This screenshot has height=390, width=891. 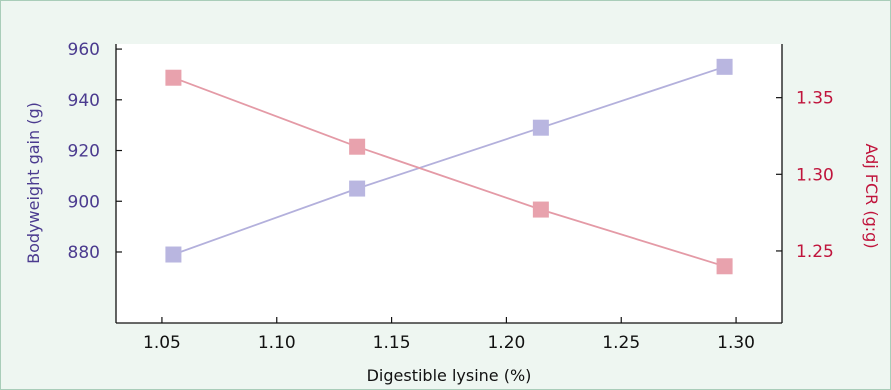 What do you see at coordinates (162, 343) in the screenshot?
I see `x-tick-label: 1.05` at bounding box center [162, 343].